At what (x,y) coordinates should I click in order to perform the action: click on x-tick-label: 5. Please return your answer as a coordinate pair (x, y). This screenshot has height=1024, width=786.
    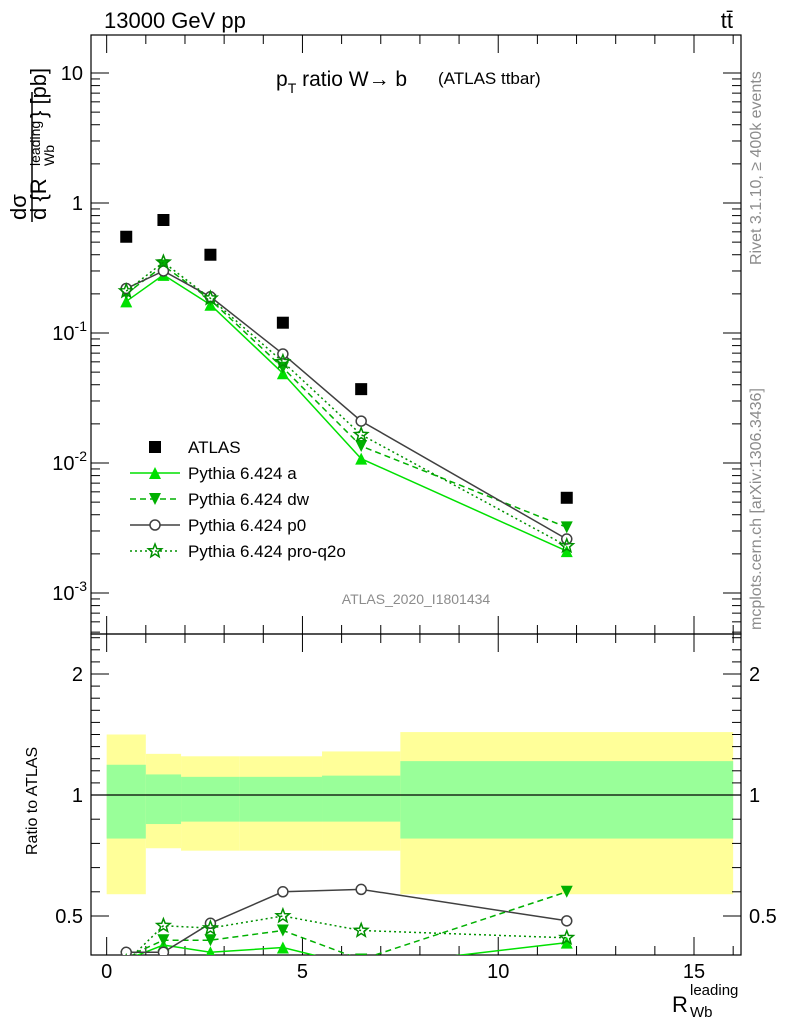
    Looking at the image, I should click on (302, 972).